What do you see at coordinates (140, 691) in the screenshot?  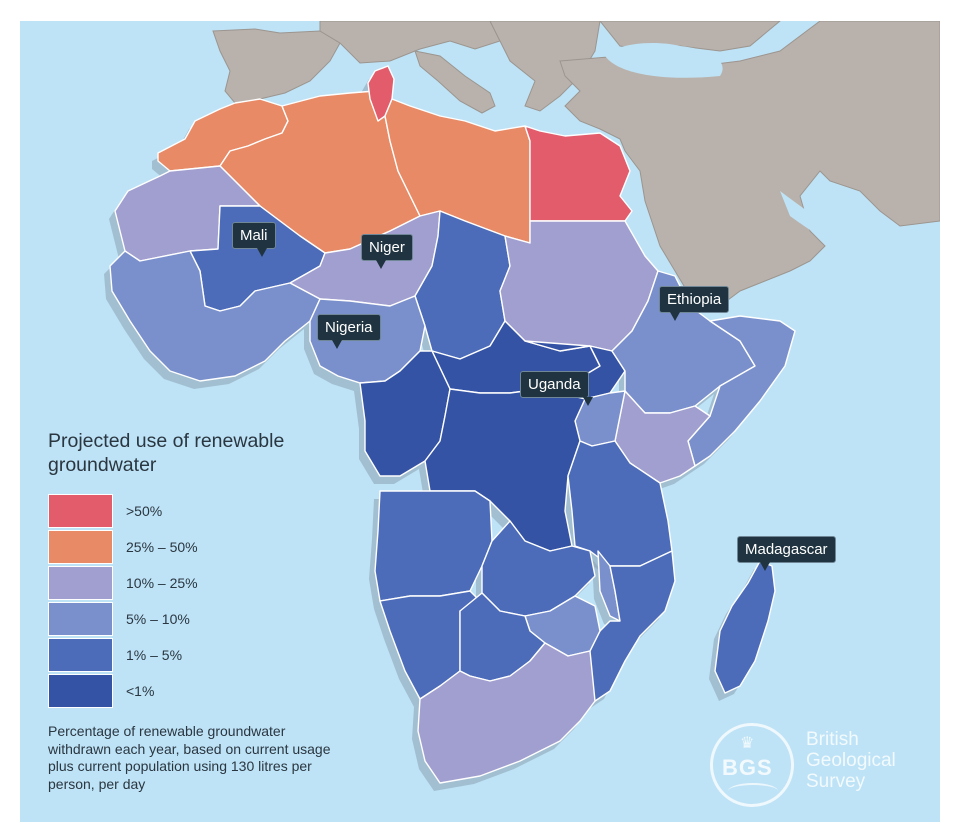 I see `legend-label: <1%` at bounding box center [140, 691].